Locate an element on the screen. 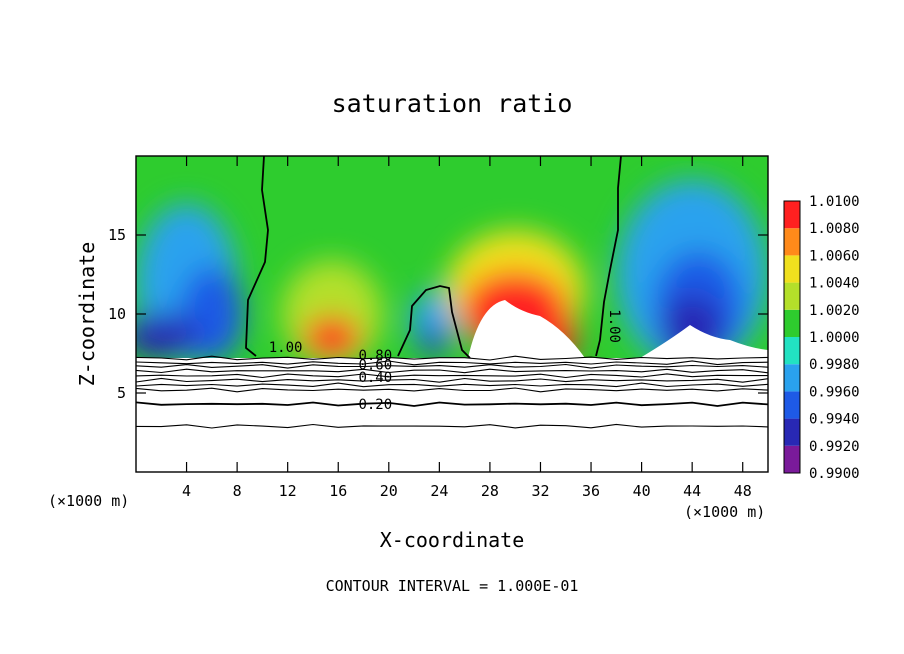  contour-label: 0.40 is located at coordinates (375, 378).